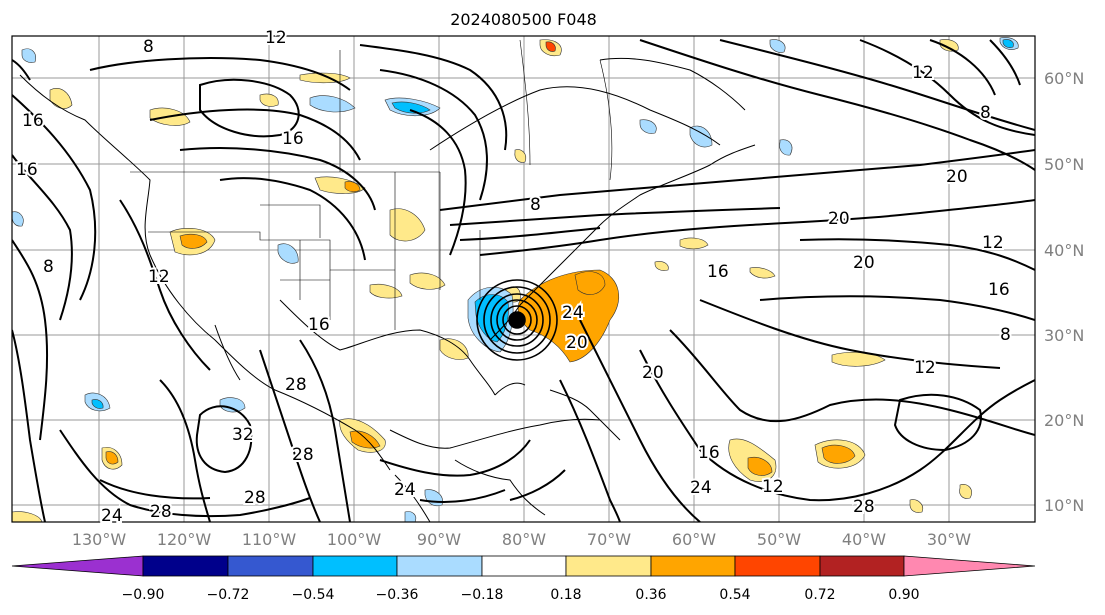 Image resolution: width=1105 pixels, height=615 pixels. I want to click on colorbar-tick-label: −0.72, so click(228, 595).